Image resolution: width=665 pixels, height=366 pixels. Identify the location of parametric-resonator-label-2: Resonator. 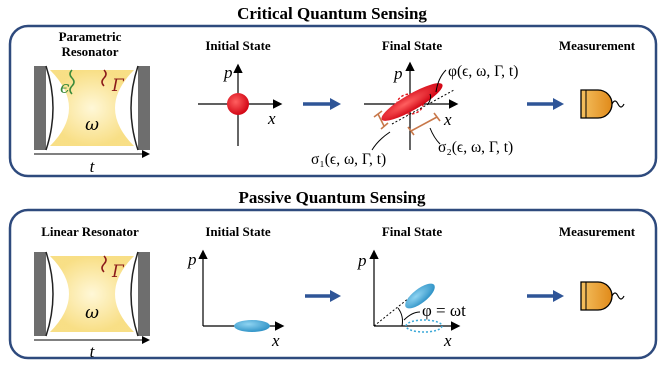
(89, 51).